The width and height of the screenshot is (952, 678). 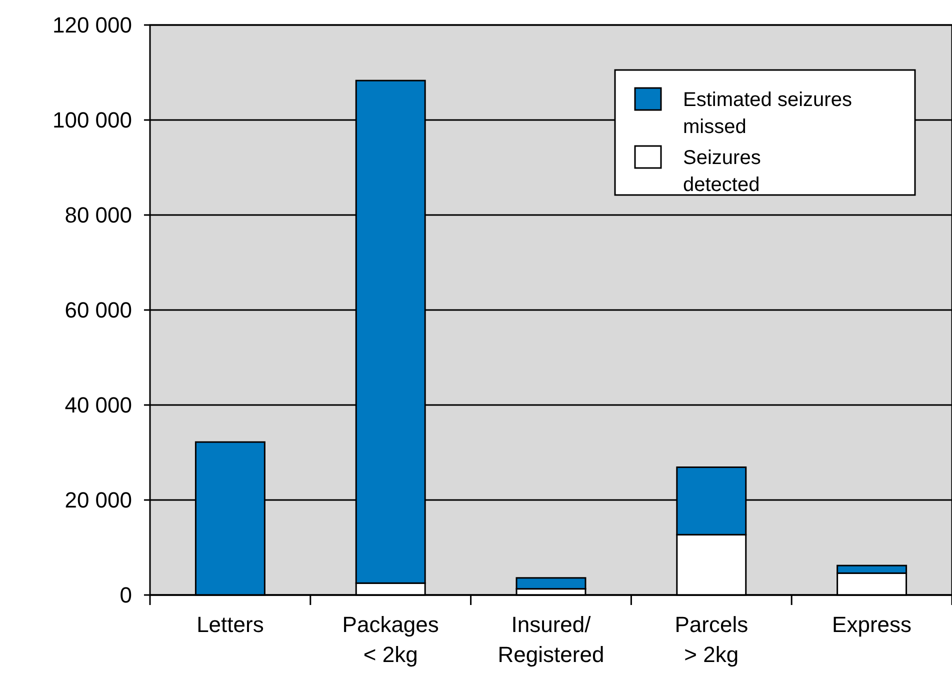 What do you see at coordinates (98, 500) in the screenshot?
I see `y-tick-label: 20 000` at bounding box center [98, 500].